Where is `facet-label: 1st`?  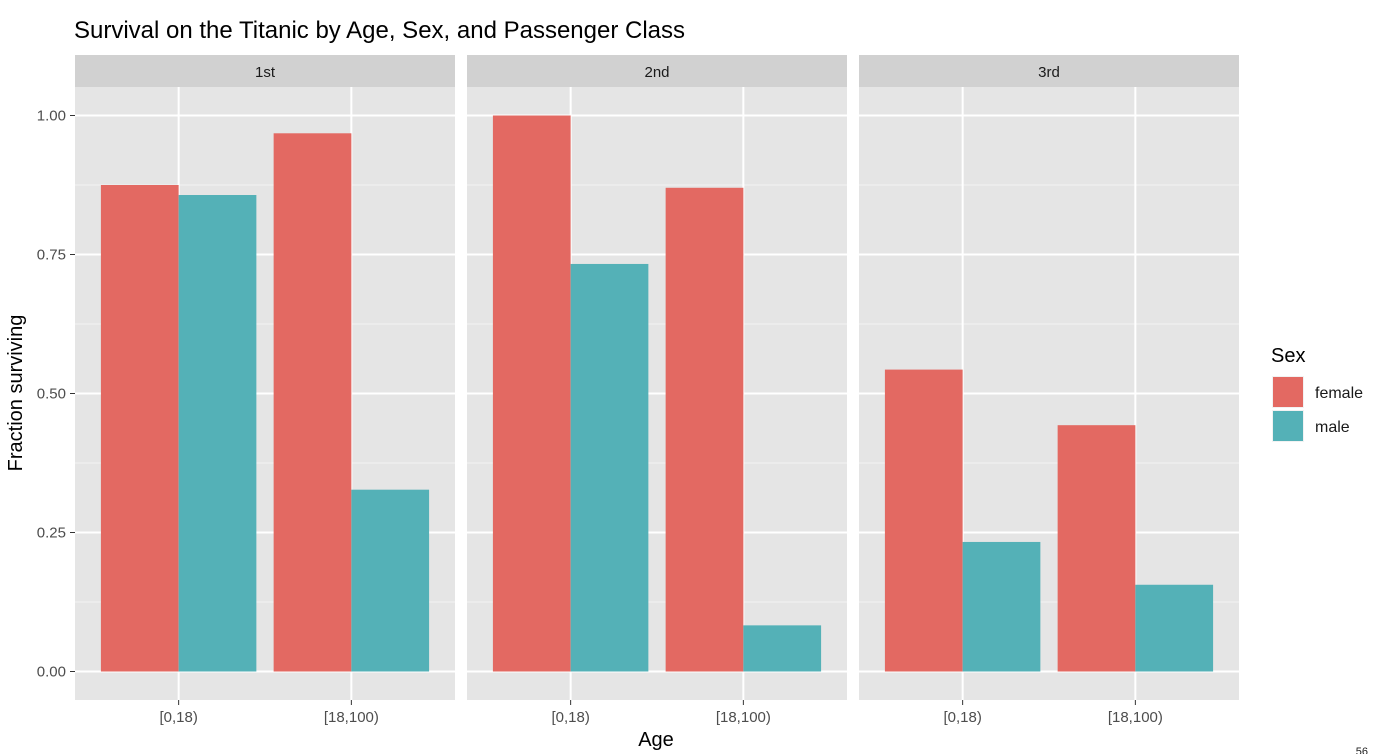
facet-label: 1st is located at coordinates (265, 72).